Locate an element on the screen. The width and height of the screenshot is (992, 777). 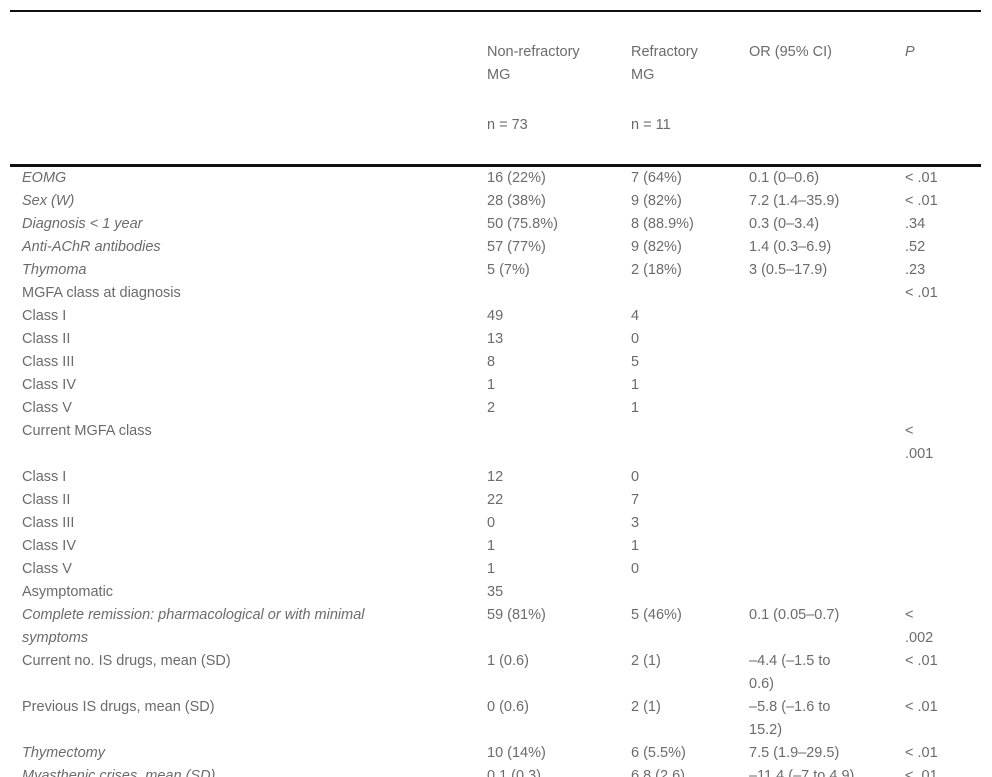
cell-refractory-value: 9 (82%) is located at coordinates (656, 247).